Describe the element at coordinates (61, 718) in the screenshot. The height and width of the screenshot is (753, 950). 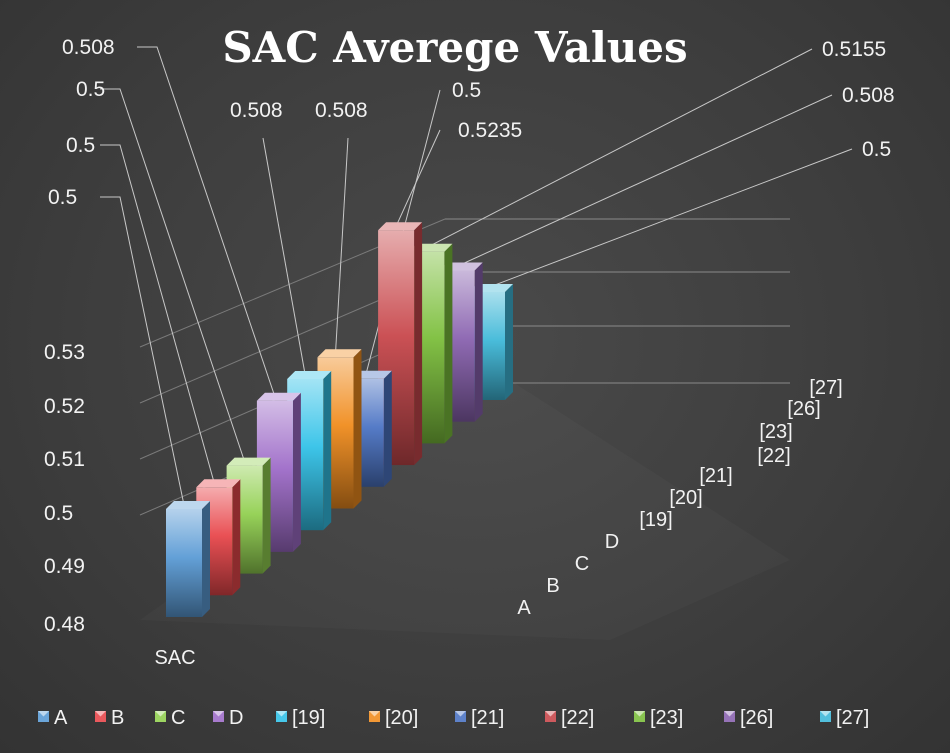
I see `legend-label: A` at that location.